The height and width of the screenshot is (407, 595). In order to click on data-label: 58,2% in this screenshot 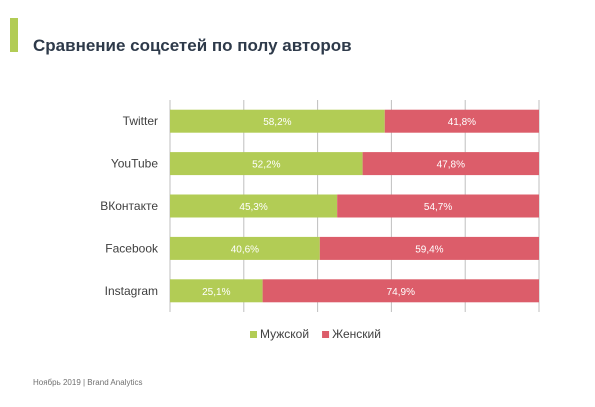, I will do `click(277, 122)`.